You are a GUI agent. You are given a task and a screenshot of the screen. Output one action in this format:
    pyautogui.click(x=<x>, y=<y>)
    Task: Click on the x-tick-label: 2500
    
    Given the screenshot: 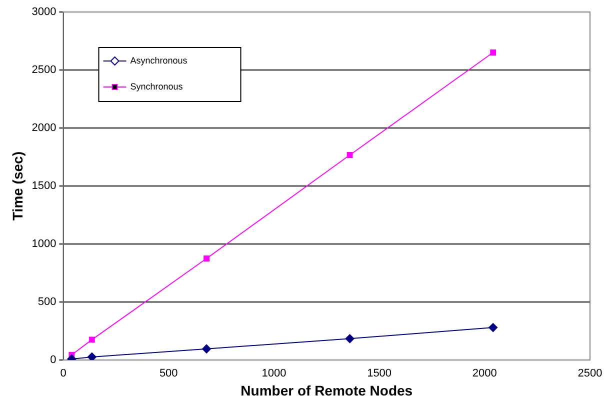 What is the action you would take?
    pyautogui.click(x=590, y=374)
    